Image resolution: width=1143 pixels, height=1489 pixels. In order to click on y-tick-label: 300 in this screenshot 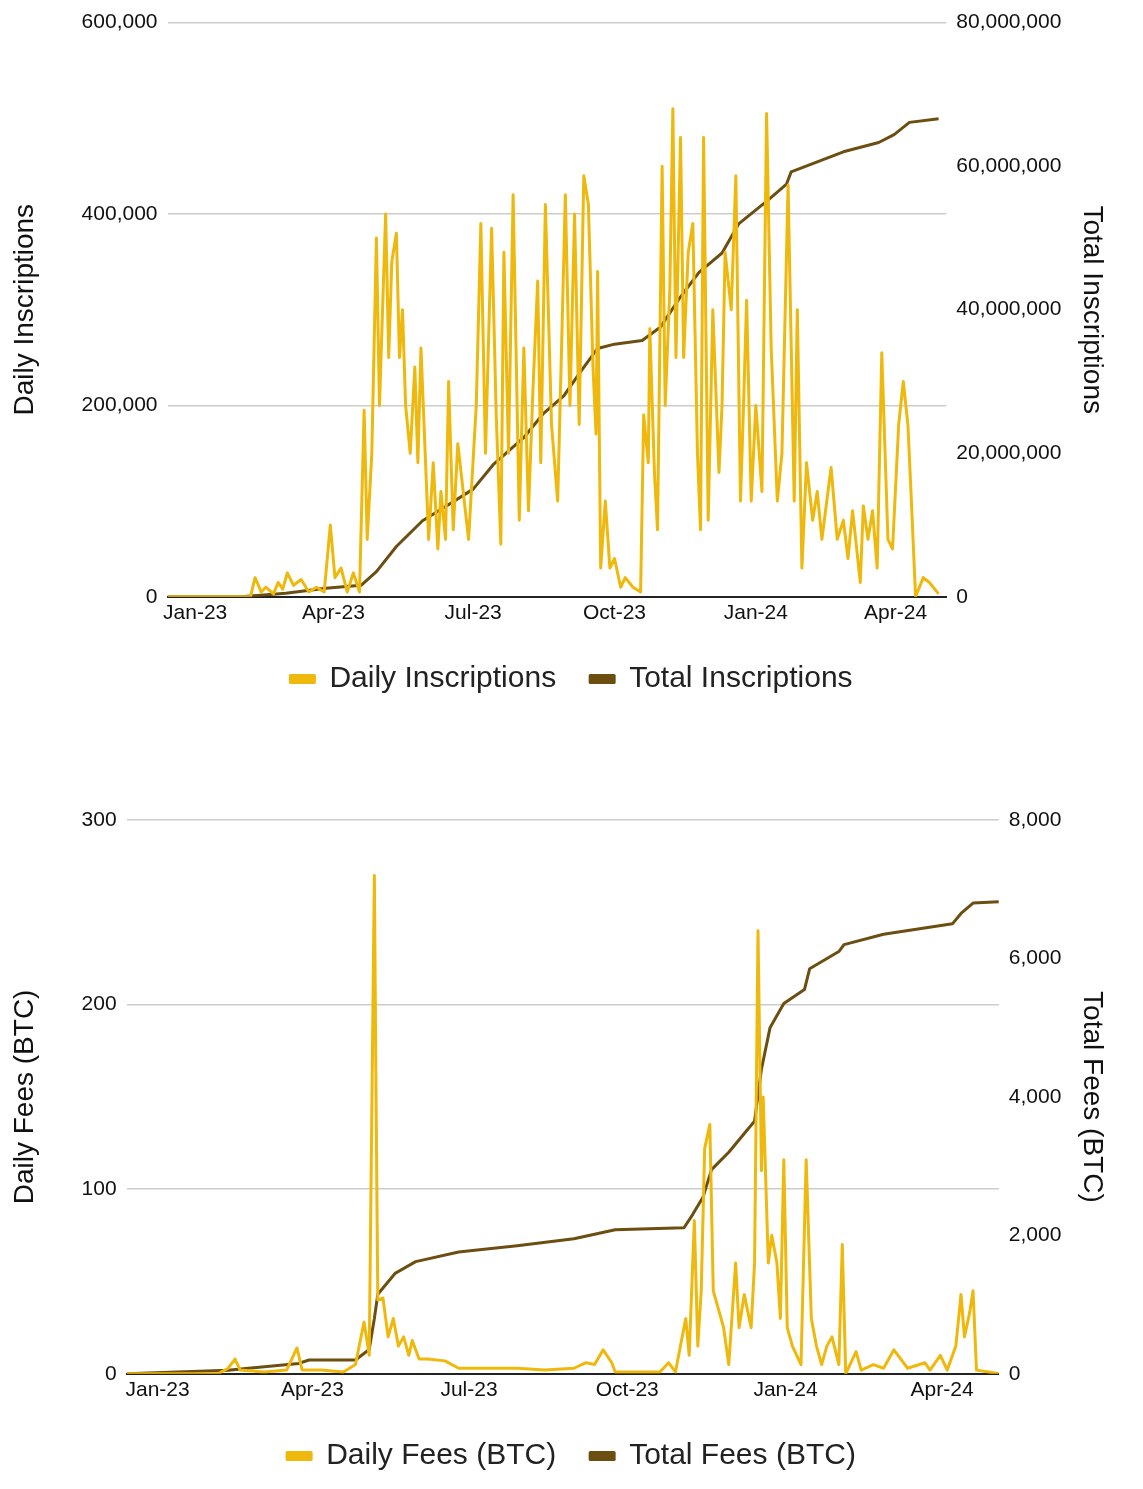, I will do `click(99, 818)`.